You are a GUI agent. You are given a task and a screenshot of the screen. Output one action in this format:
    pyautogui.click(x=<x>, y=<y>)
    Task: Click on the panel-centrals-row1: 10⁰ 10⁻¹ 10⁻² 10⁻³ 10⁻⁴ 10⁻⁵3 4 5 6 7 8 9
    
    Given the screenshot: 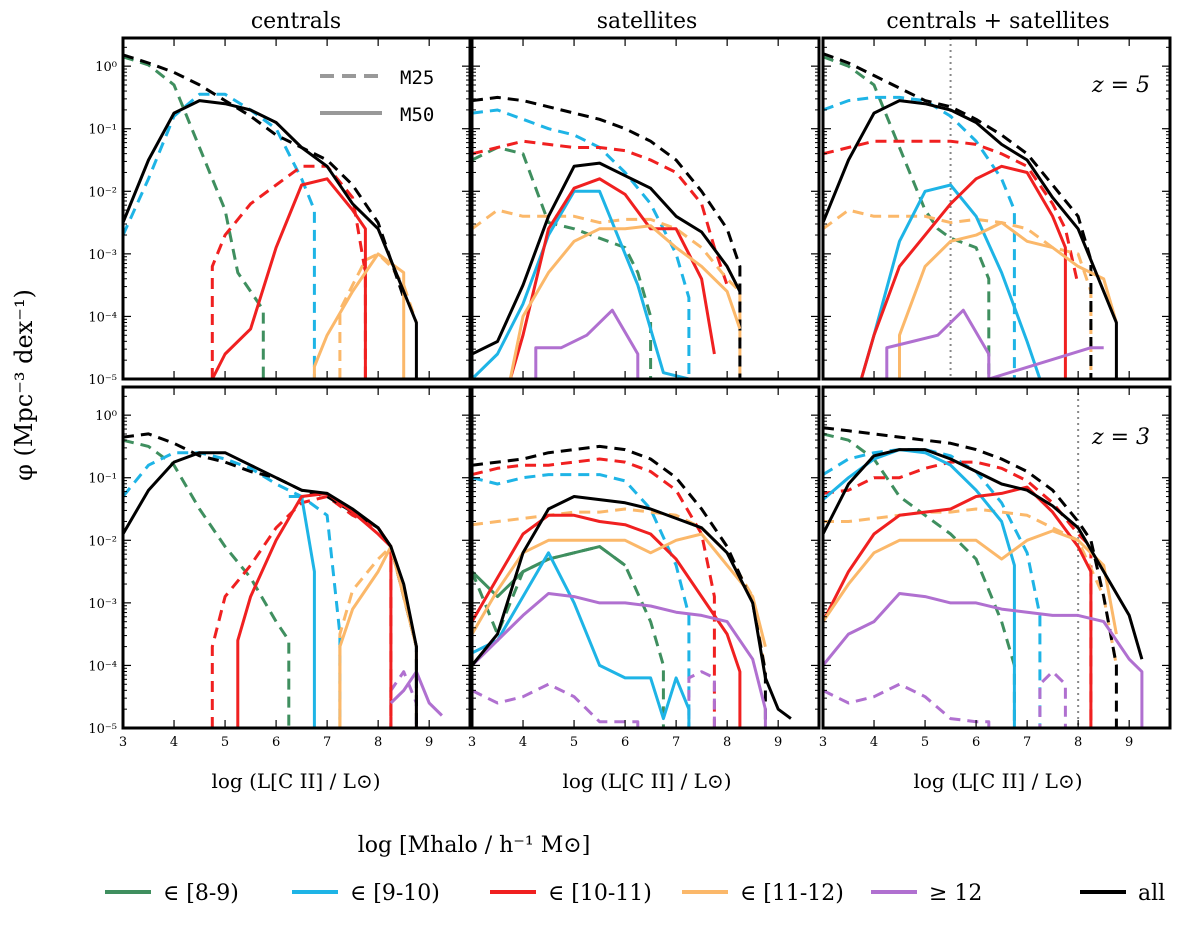 What is the action you would take?
    pyautogui.click(x=280, y=567)
    